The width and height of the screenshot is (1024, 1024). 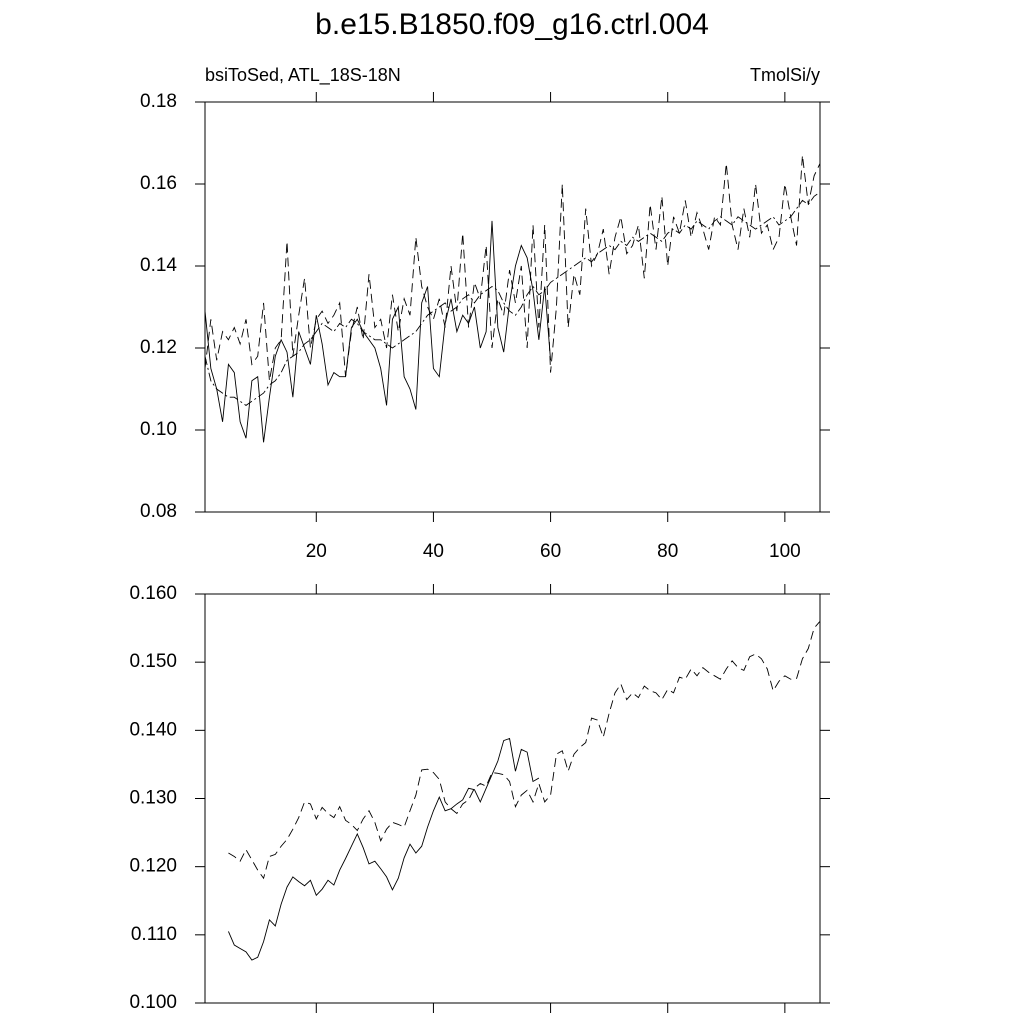 I want to click on y-tick-label: 0.18, so click(x=158, y=101).